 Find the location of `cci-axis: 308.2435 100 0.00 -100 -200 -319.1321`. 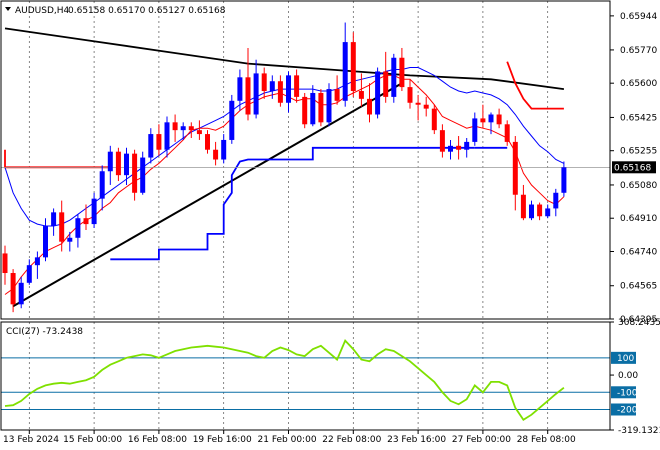

cci-axis: 308.2435 100 0.00 -100 -200 -319.1321 is located at coordinates (635, 377).